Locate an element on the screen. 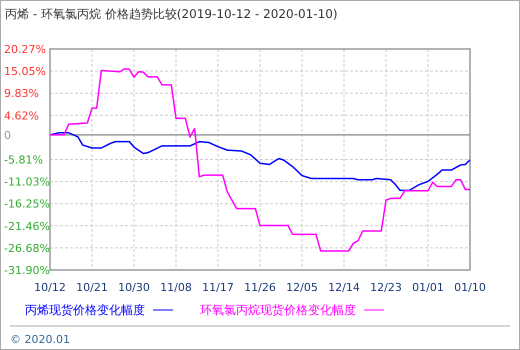 The width and height of the screenshot is (520, 350). line-series is located at coordinates (260, 162).